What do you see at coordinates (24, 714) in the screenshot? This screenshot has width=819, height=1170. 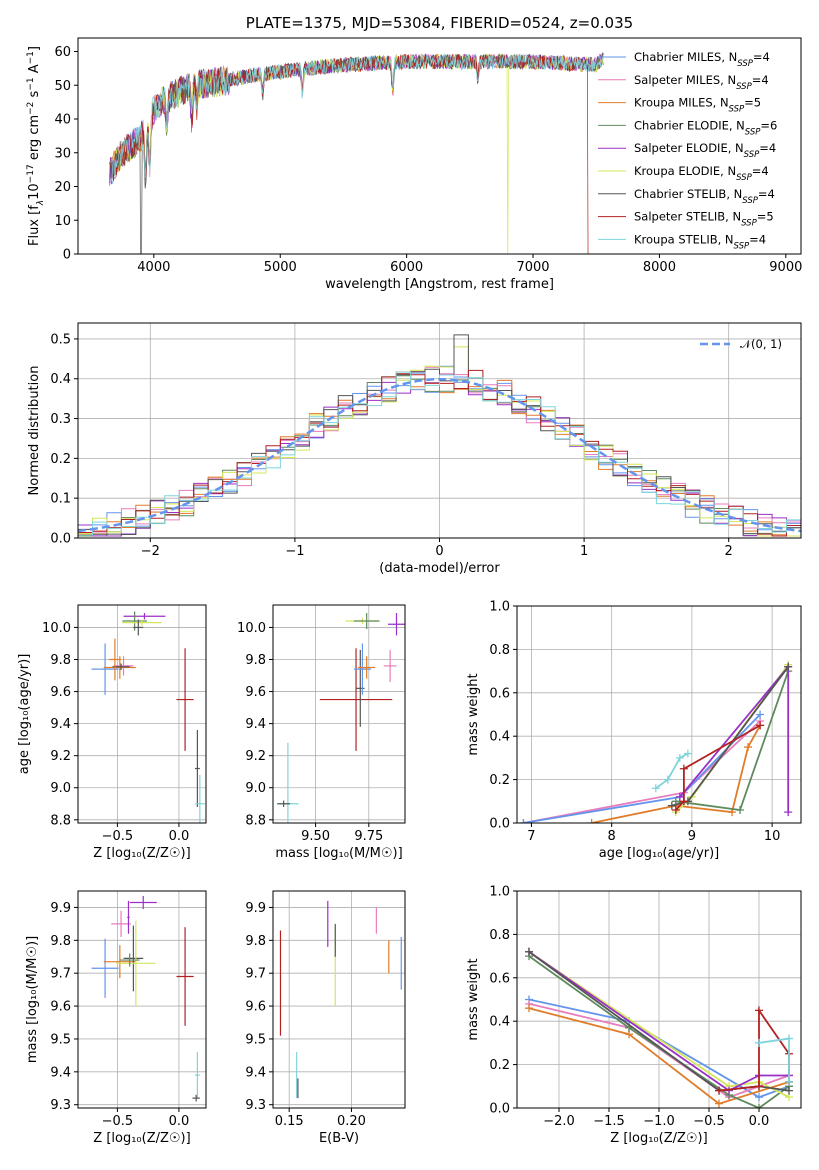 I see `y-axis-label: age [log₁₀(age/yr)]` at bounding box center [24, 714].